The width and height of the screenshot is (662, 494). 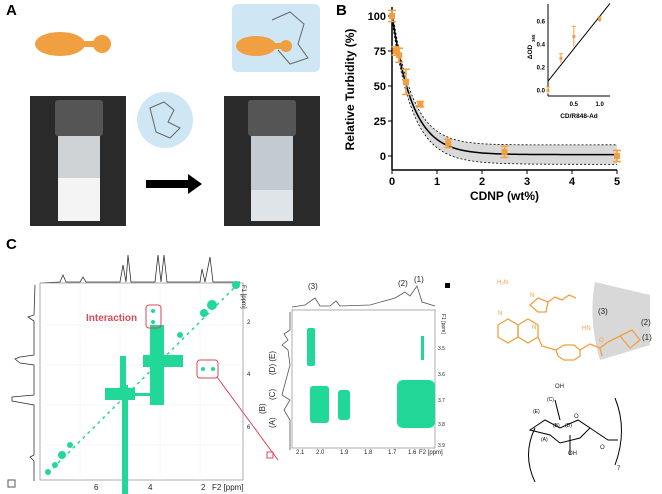 What do you see at coordinates (165, 120) in the screenshot?
I see `cyclodextrin-nanoparticle-icon` at bounding box center [165, 120].